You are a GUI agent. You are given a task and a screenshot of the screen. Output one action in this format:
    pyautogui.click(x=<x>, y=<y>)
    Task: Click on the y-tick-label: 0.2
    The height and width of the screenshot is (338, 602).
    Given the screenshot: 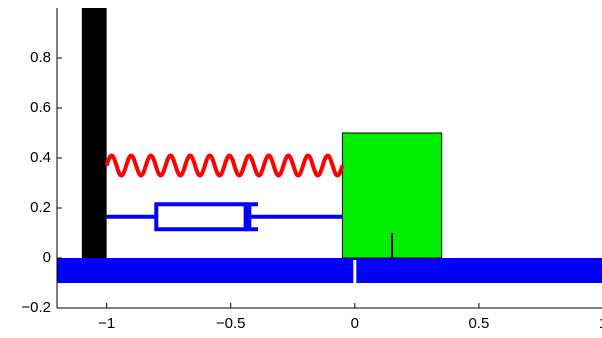 What is the action you would take?
    pyautogui.click(x=40, y=207)
    